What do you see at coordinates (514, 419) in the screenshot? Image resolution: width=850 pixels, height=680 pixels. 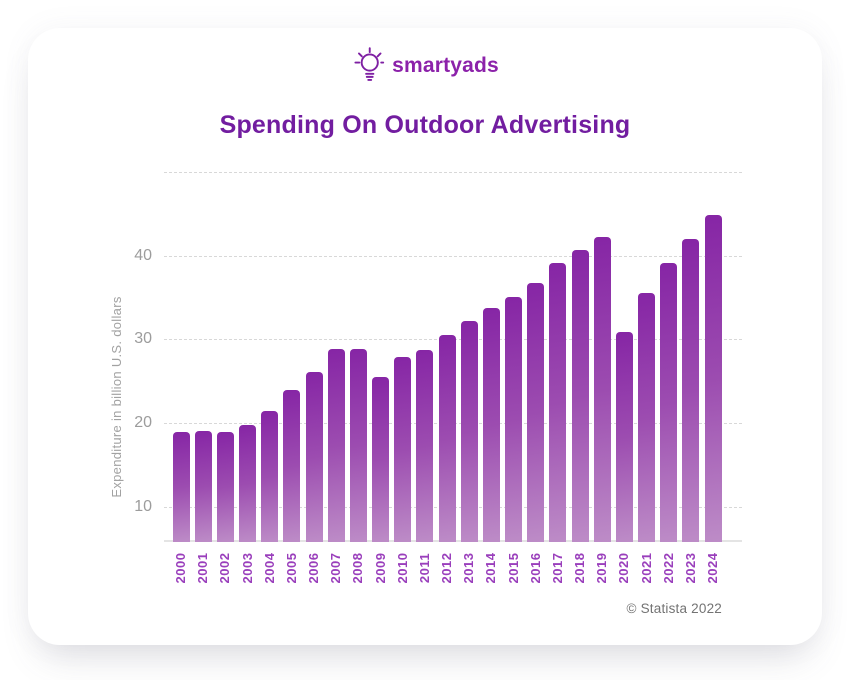 I see `bar-2015` at bounding box center [514, 419].